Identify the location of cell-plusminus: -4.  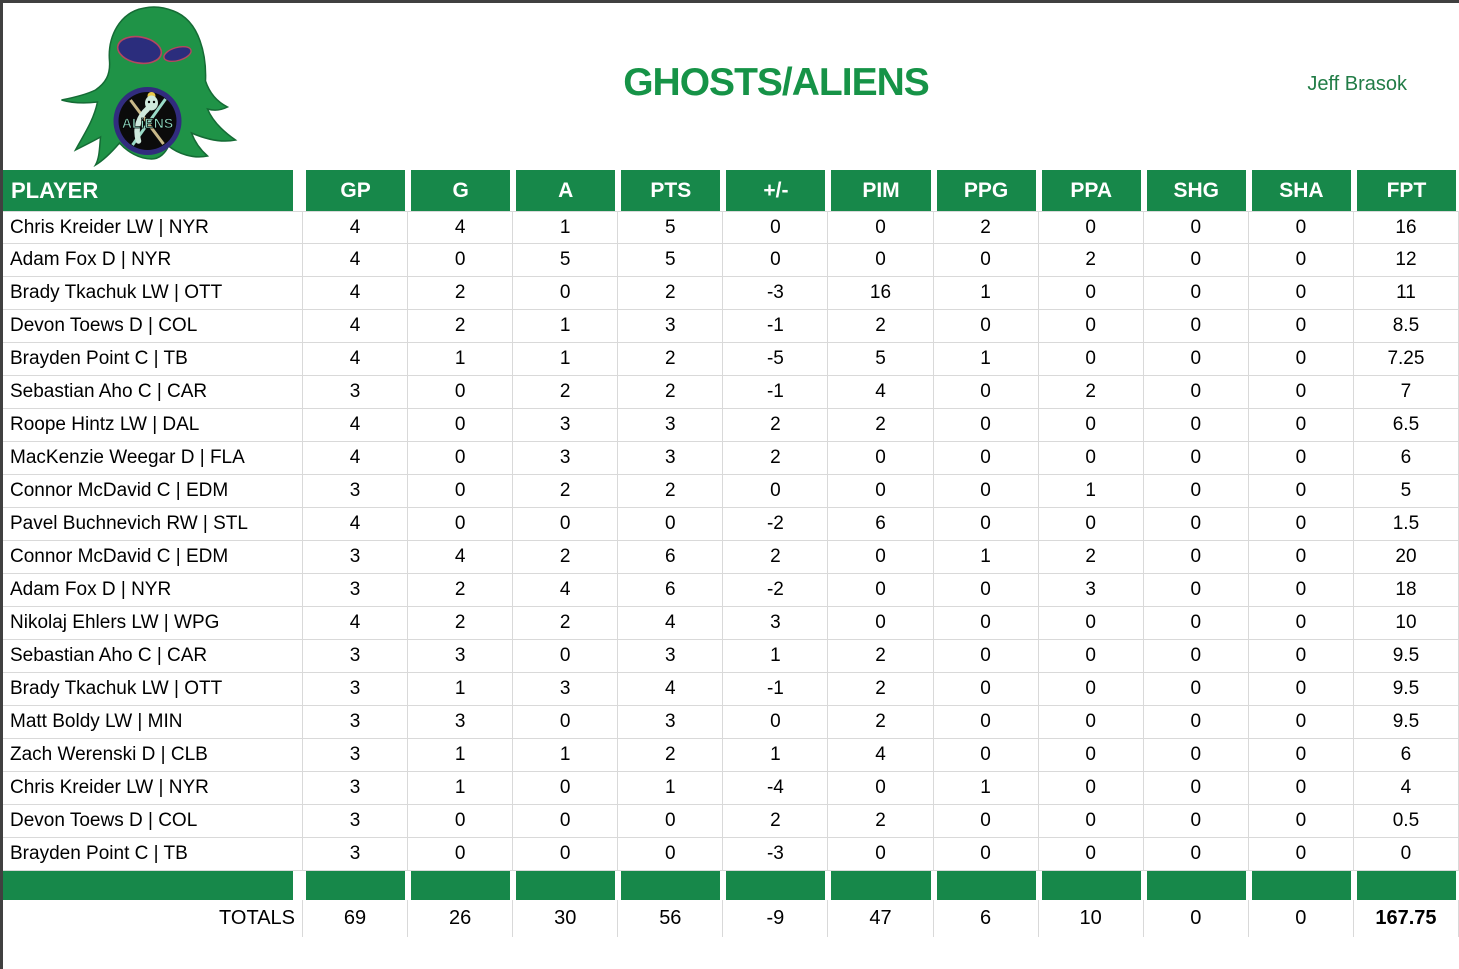
(776, 788).